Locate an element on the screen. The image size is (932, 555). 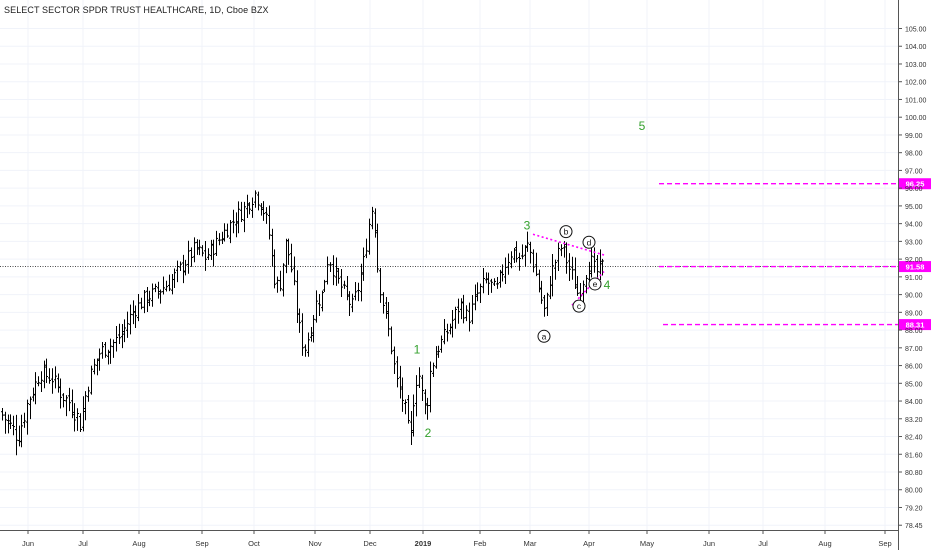
circled-wave-label: e is located at coordinates (595, 284).